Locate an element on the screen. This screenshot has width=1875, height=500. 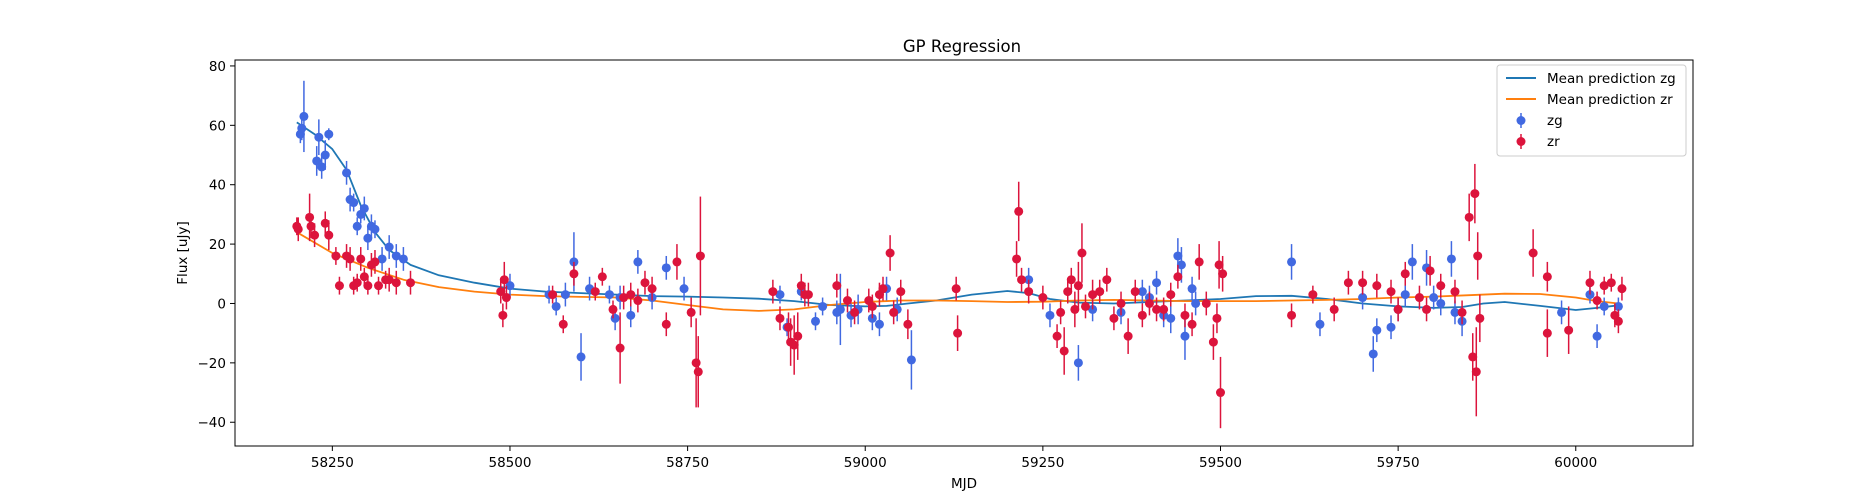
legend-label-zg-line: Mean prediction zg is located at coordinates (1611, 79).